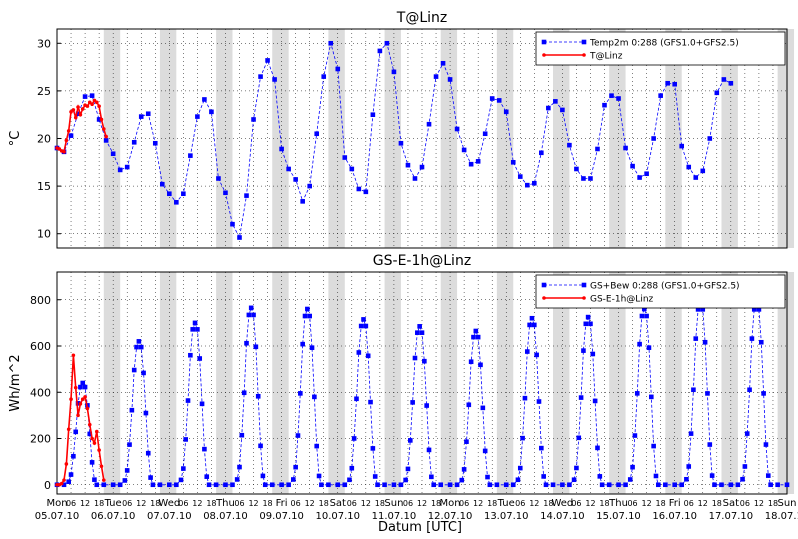 This screenshot has height=539, width=798. I want to click on legend-label: T@Linz, so click(606, 57).